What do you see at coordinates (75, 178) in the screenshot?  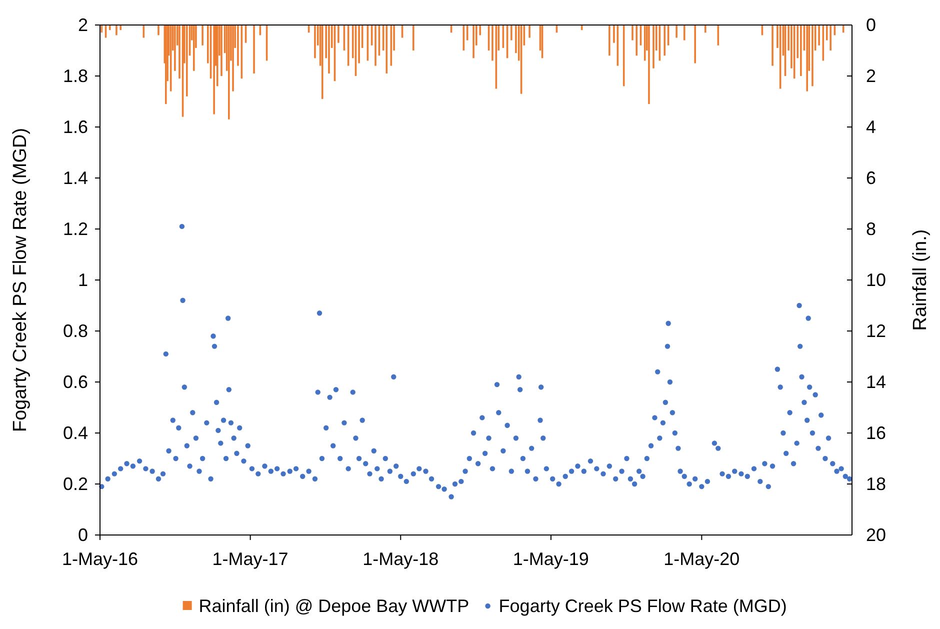 I see `y-tick-label: 1.4` at bounding box center [75, 178].